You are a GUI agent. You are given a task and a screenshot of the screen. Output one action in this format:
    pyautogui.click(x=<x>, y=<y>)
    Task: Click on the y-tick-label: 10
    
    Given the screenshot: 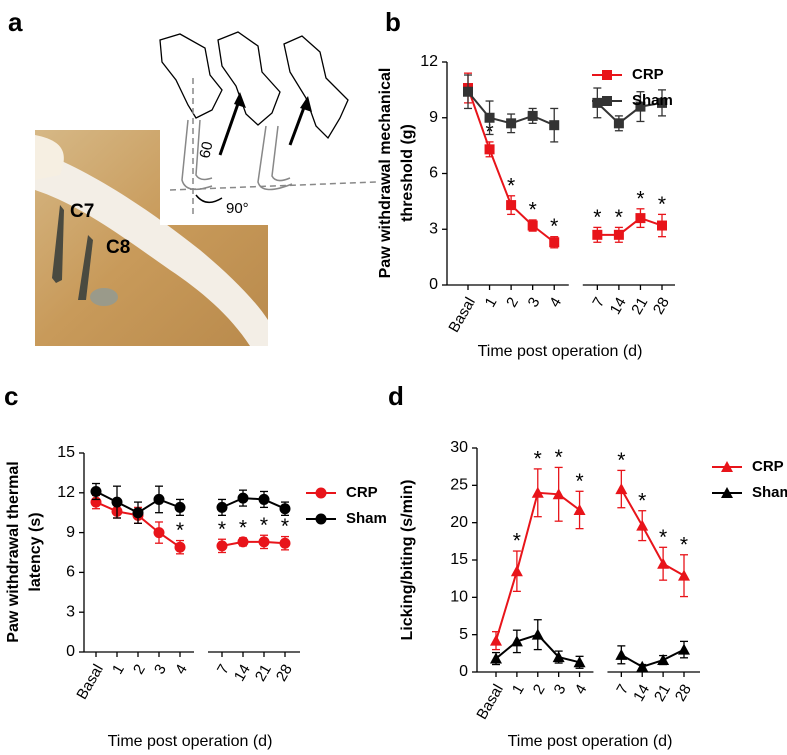 What is the action you would take?
    pyautogui.click(x=459, y=597)
    